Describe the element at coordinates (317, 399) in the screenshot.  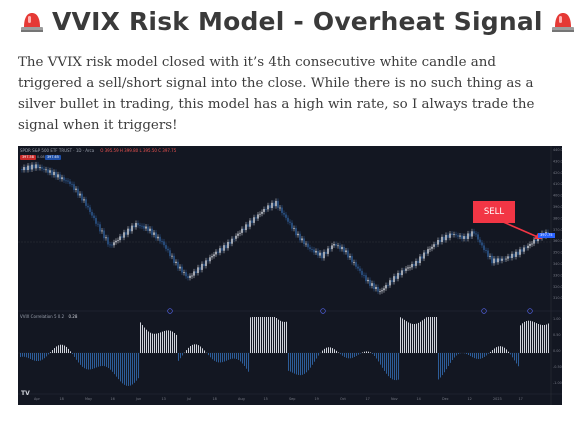
I see `time-axis-tick: 19` at that location.